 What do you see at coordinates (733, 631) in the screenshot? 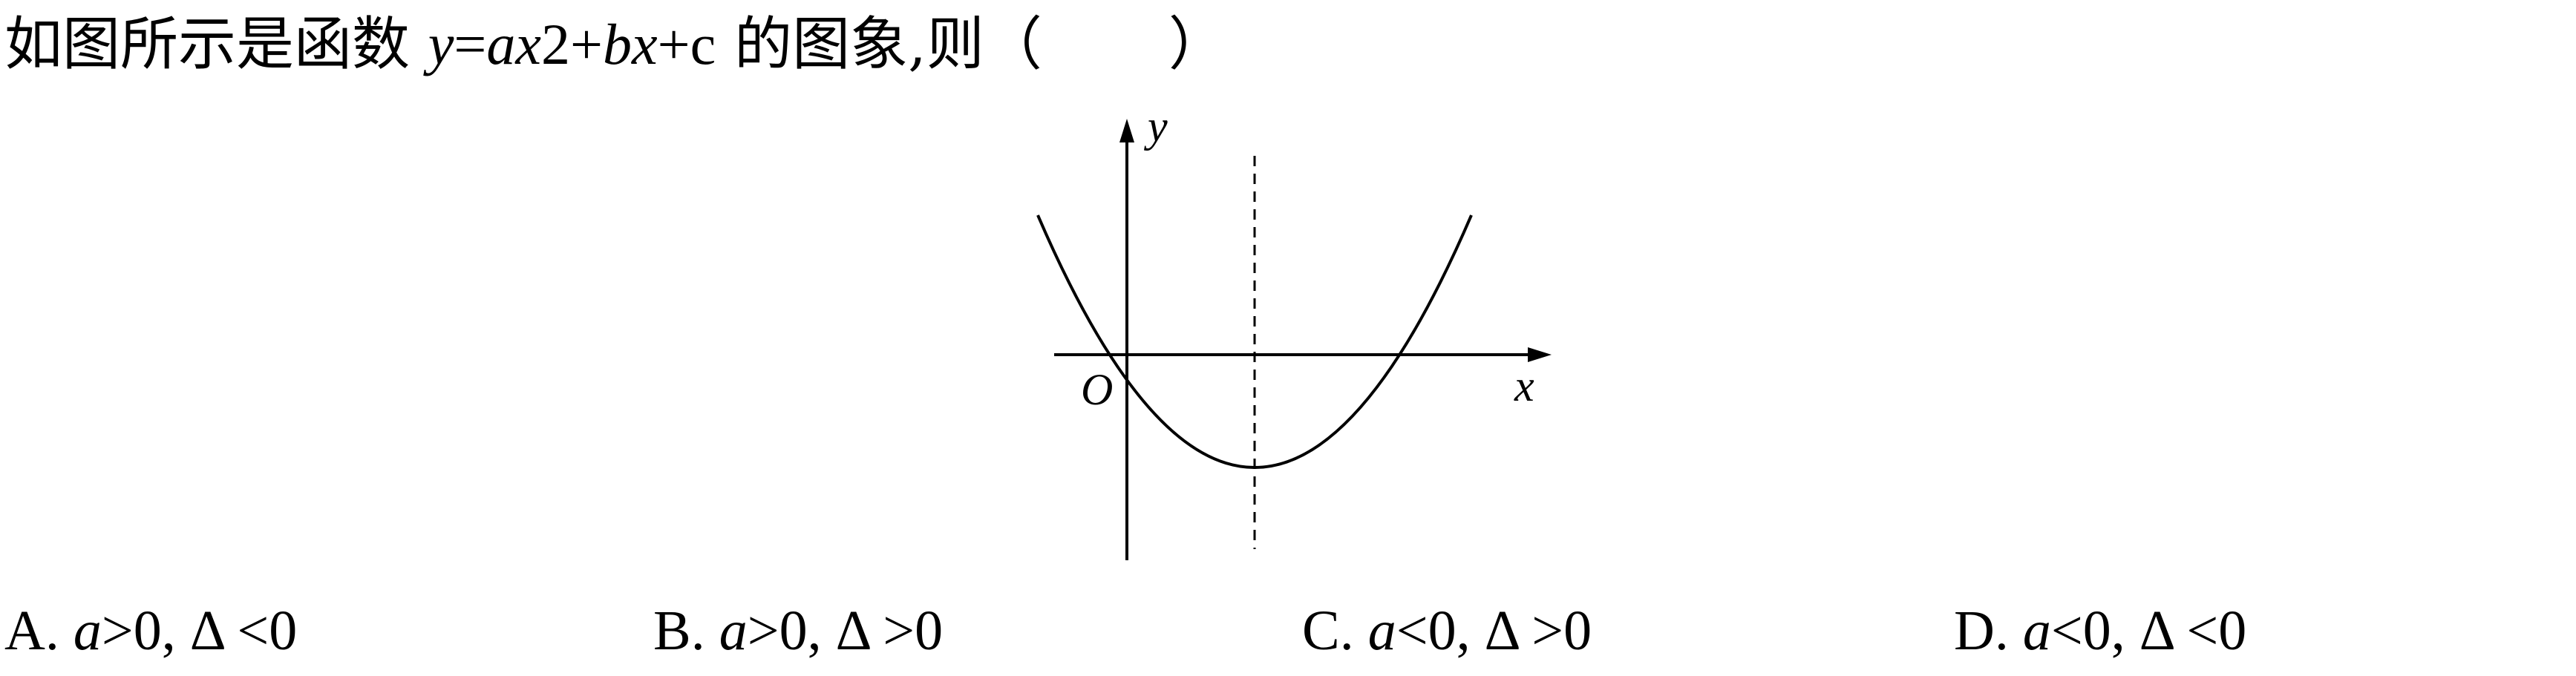
I see `option-b-var: a` at bounding box center [733, 631].